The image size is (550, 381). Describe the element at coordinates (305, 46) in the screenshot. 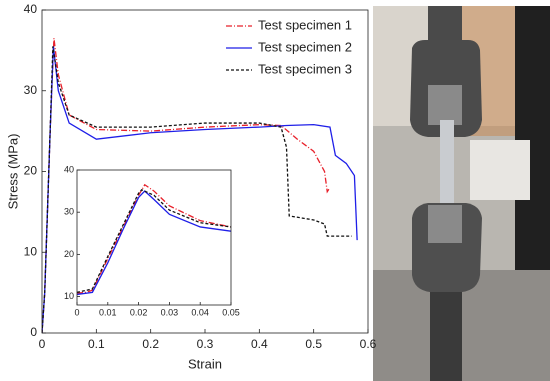

I see `legend-label: Test specimen 2` at that location.